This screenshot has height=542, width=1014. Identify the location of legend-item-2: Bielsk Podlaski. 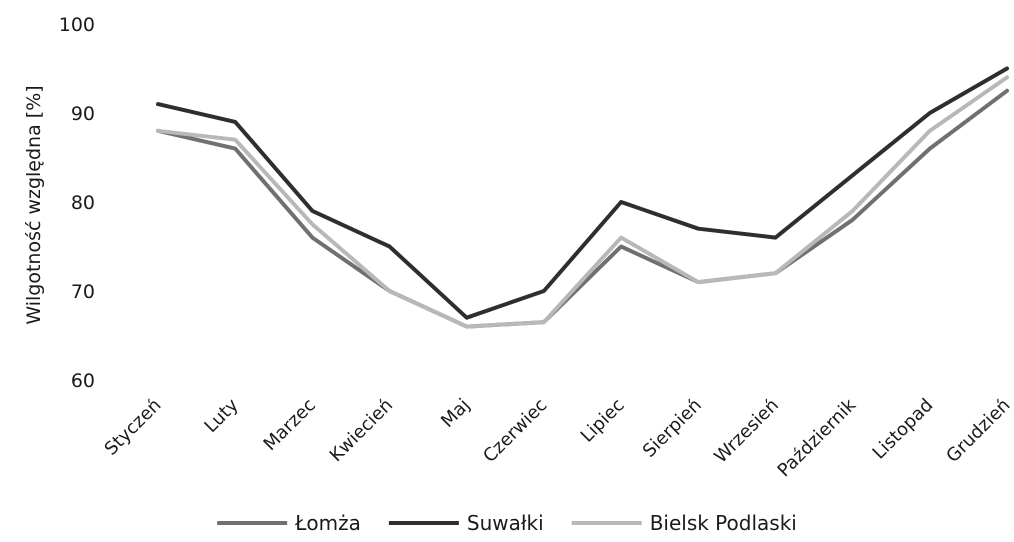
(684, 523).